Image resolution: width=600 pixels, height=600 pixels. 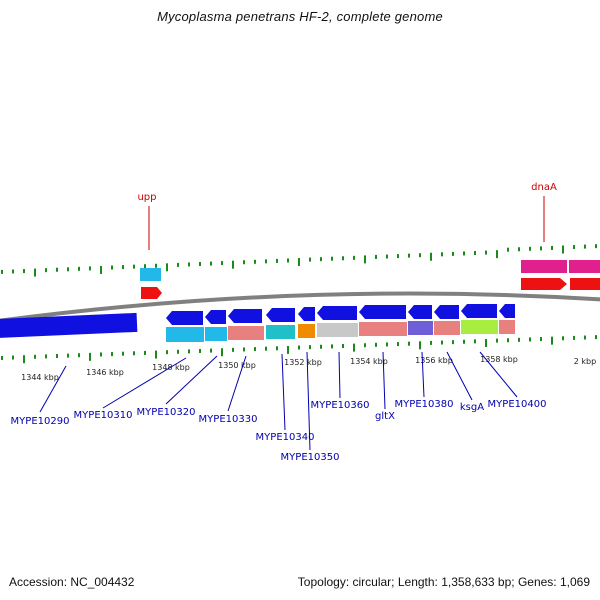 What do you see at coordinates (306, 314) in the screenshot?
I see `gene-arrow-MYPE10350` at bounding box center [306, 314].